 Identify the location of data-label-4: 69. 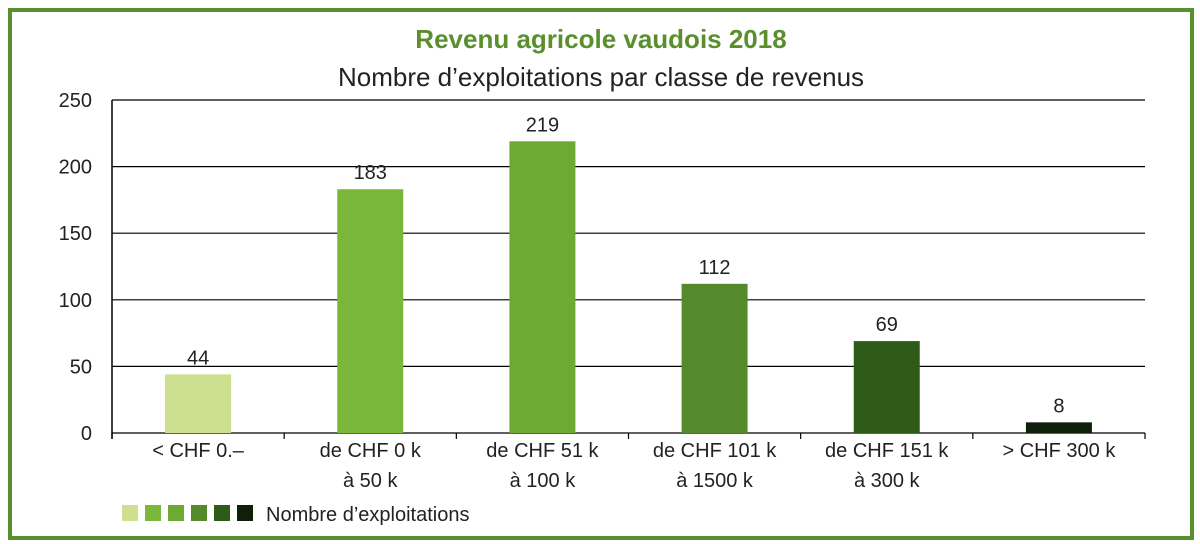
(887, 325).